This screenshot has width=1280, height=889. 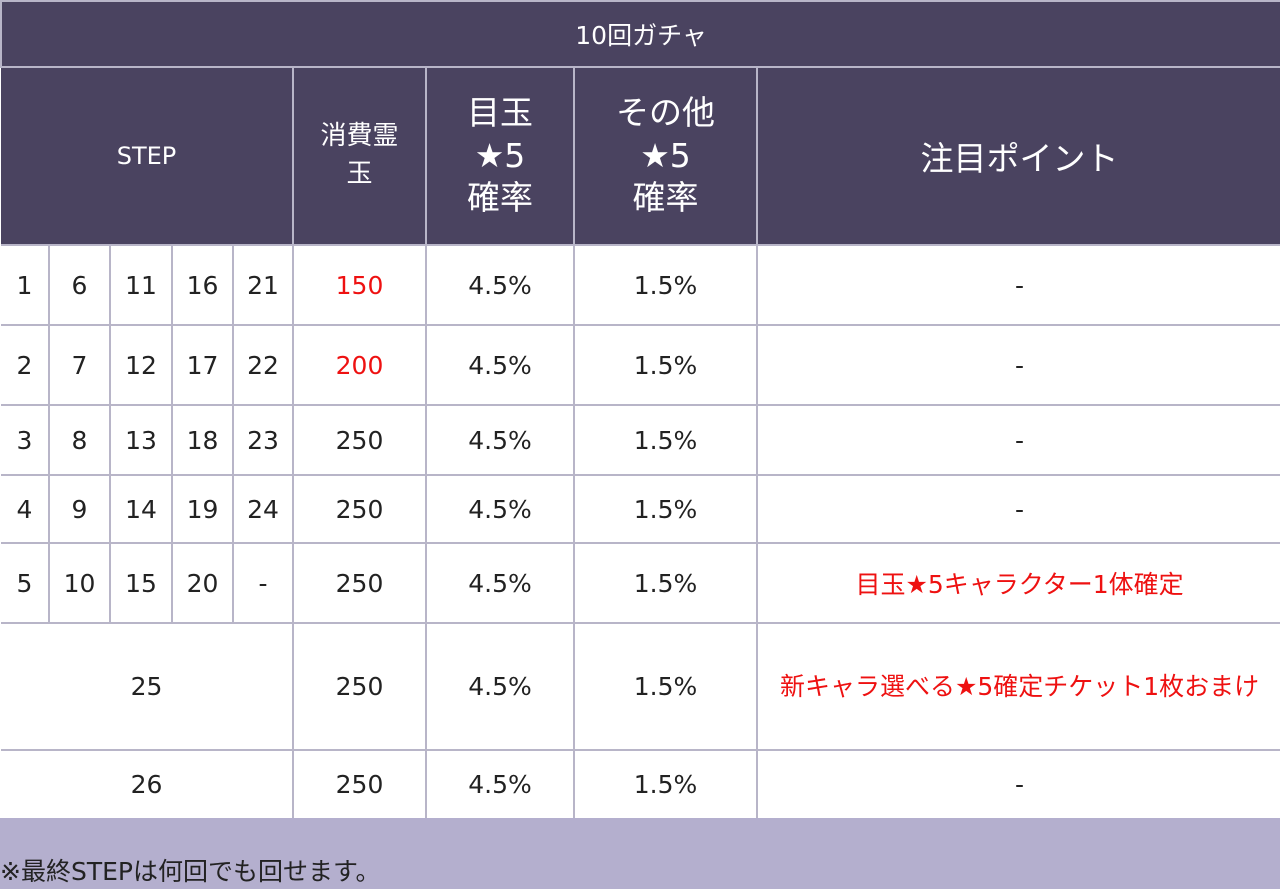 I want to click on step-cell: 4, so click(x=25, y=509).